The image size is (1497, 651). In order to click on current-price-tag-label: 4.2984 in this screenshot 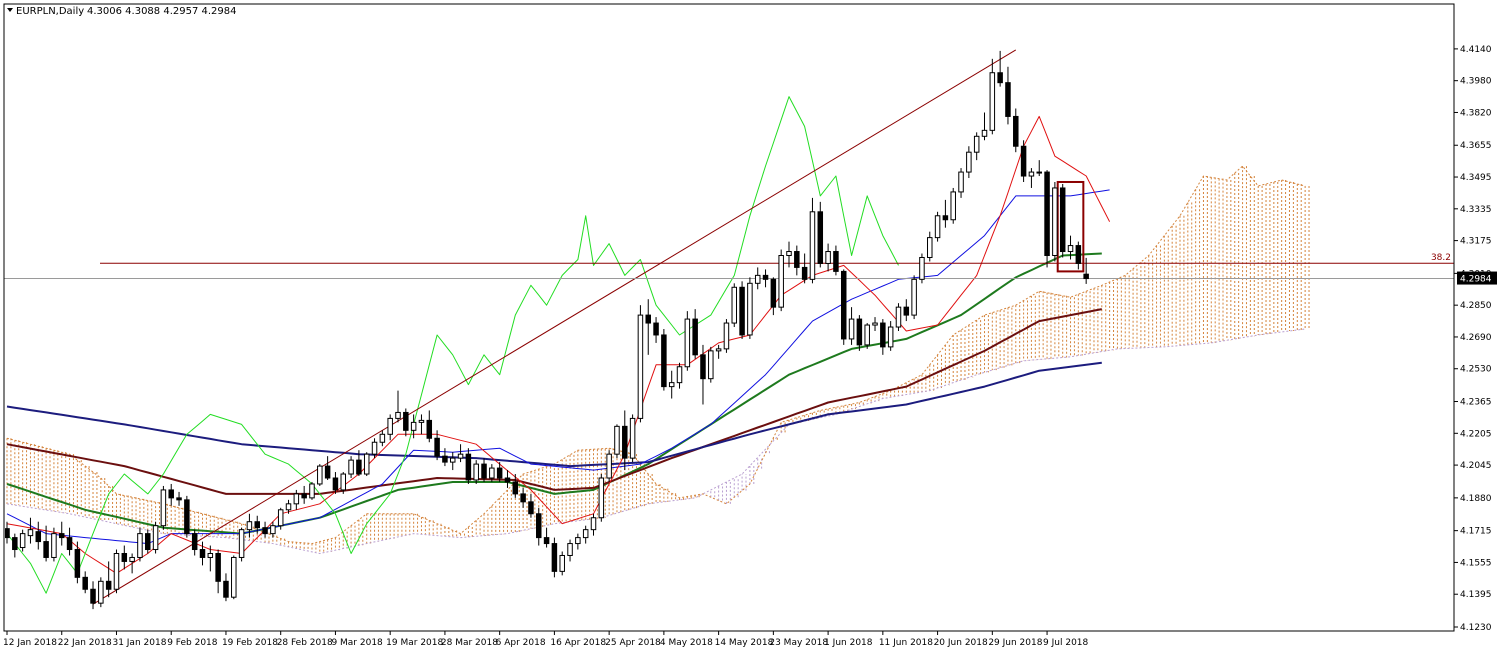, I will do `click(1476, 280)`.